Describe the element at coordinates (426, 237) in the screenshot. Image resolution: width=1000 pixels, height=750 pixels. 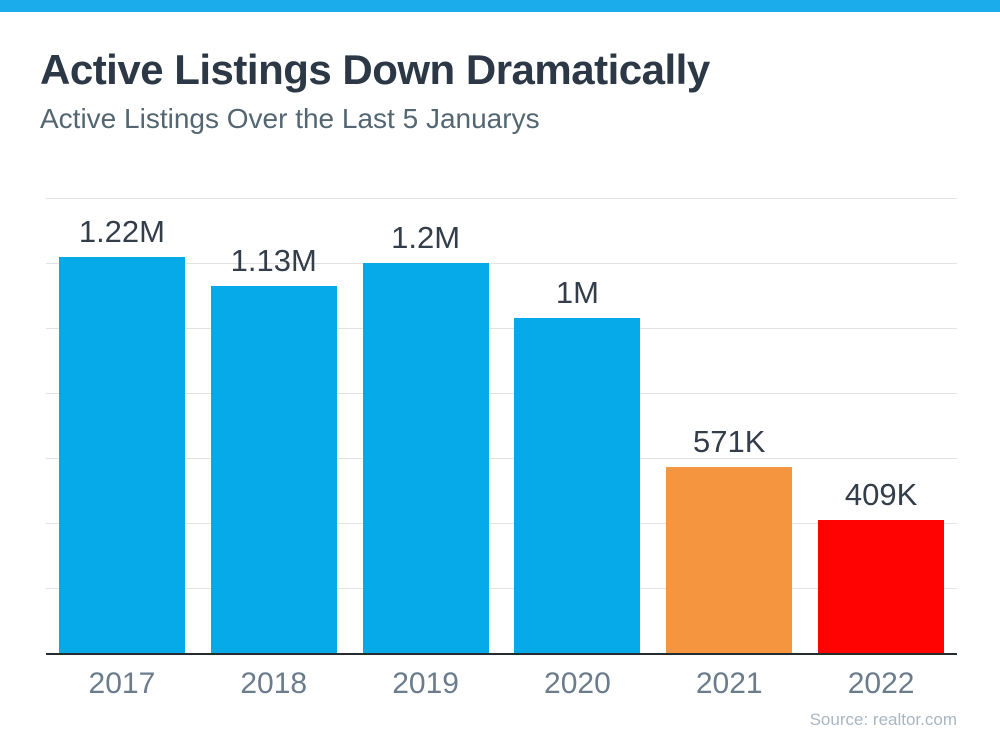
I see `bar-value-label-2019: 1.2M` at that location.